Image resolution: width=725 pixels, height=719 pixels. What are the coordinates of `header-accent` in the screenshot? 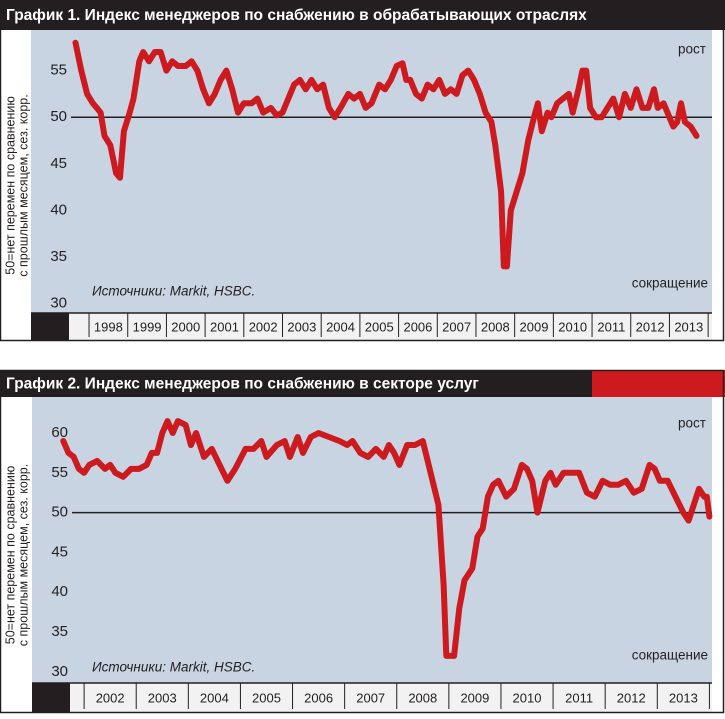 It's located at (658, 383).